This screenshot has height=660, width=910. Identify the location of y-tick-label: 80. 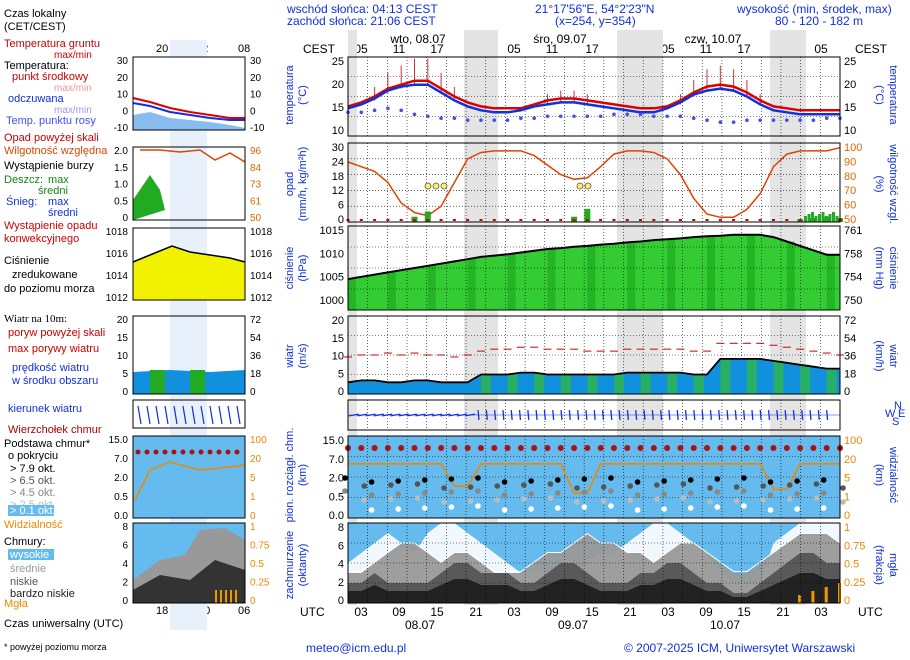
(850, 177).